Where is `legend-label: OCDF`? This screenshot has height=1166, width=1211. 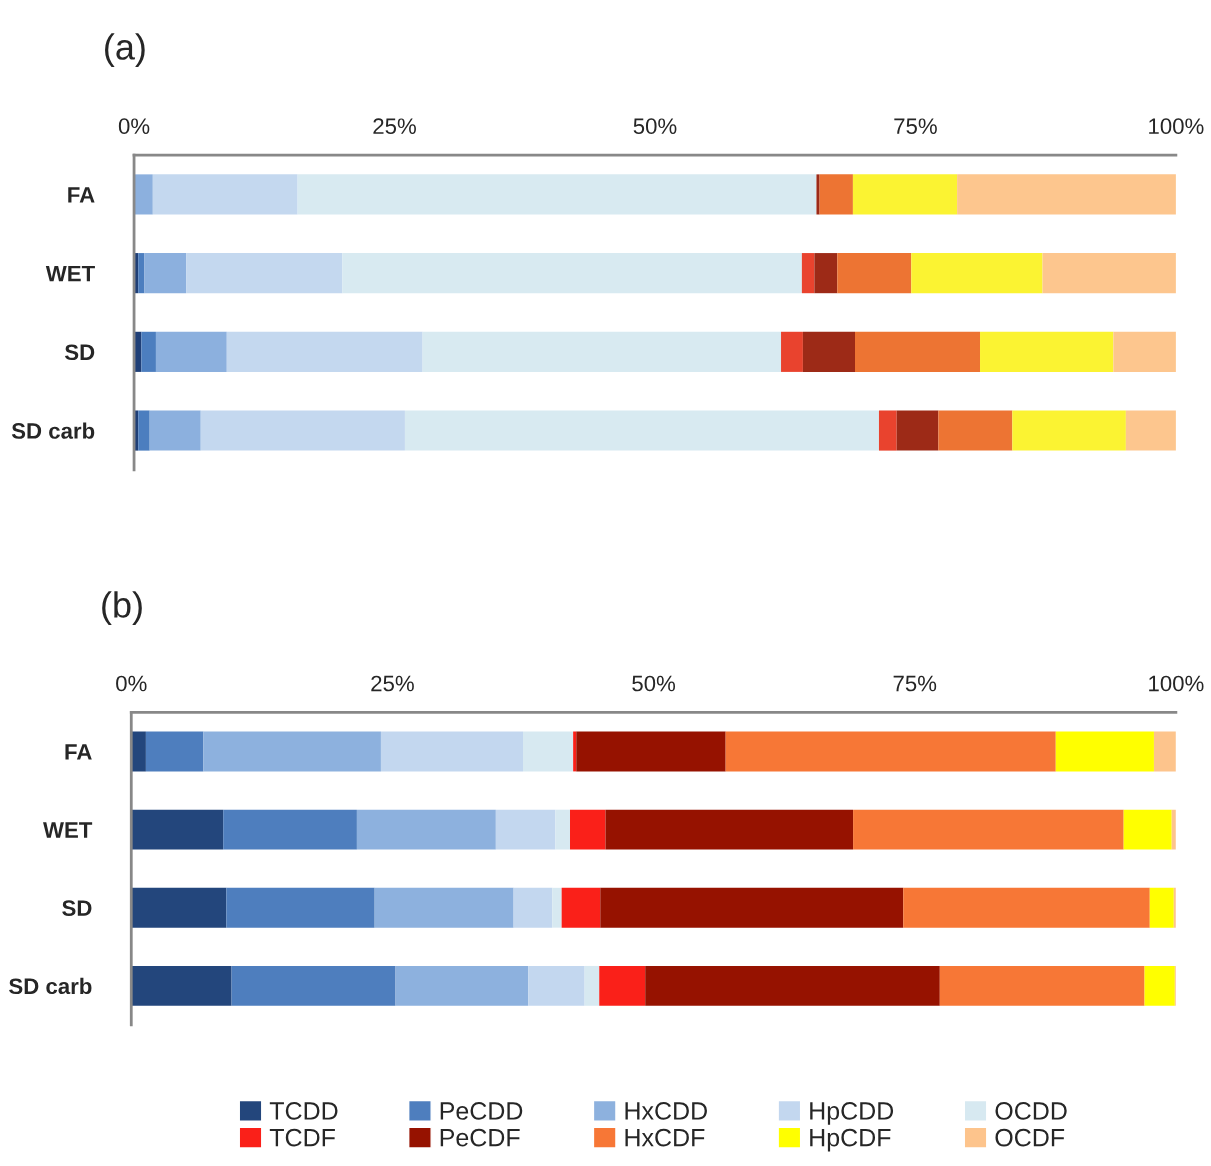 legend-label: OCDF is located at coordinates (1030, 1137).